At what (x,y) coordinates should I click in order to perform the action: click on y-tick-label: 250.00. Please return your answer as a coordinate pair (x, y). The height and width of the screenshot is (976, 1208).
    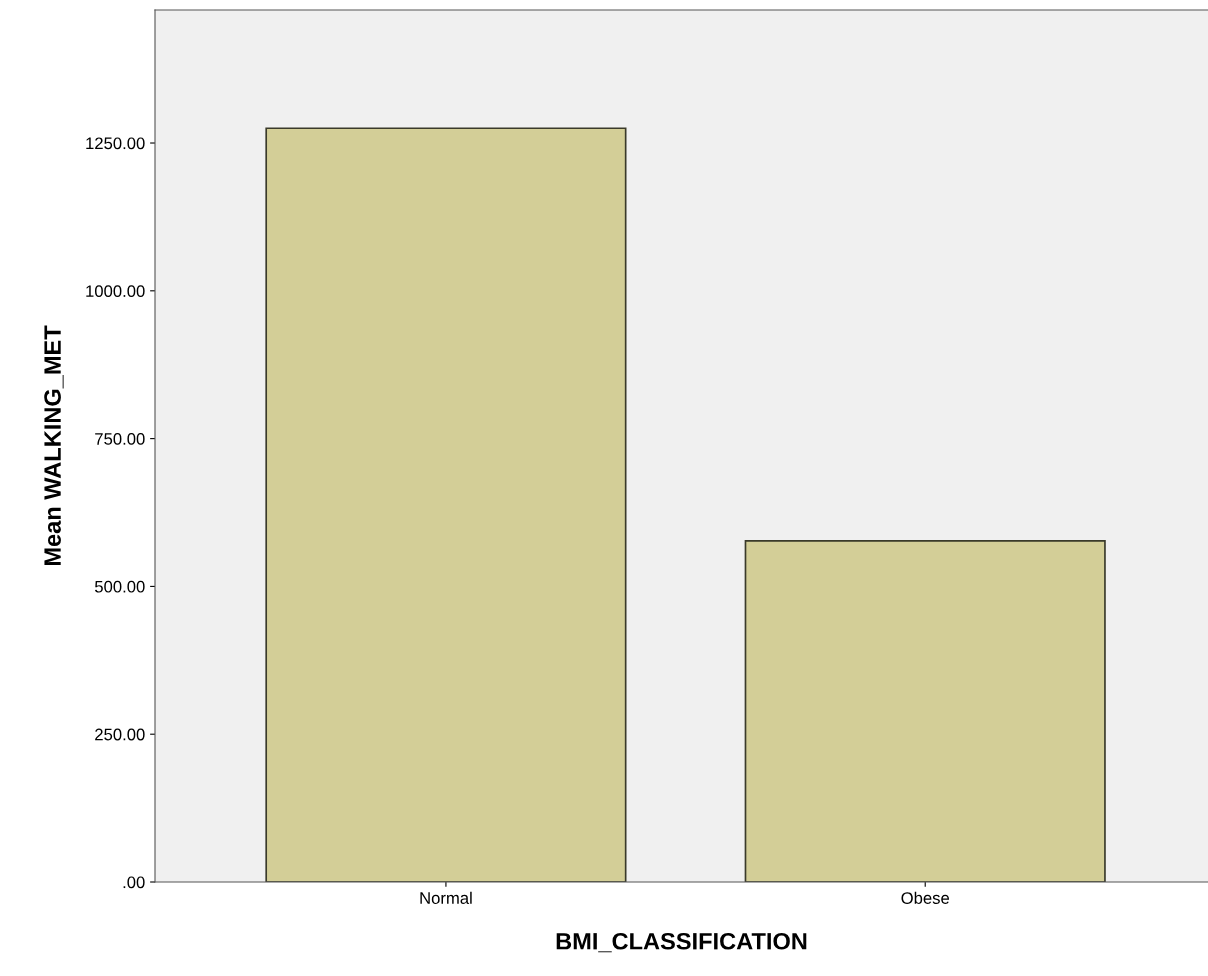
    Looking at the image, I should click on (120, 734).